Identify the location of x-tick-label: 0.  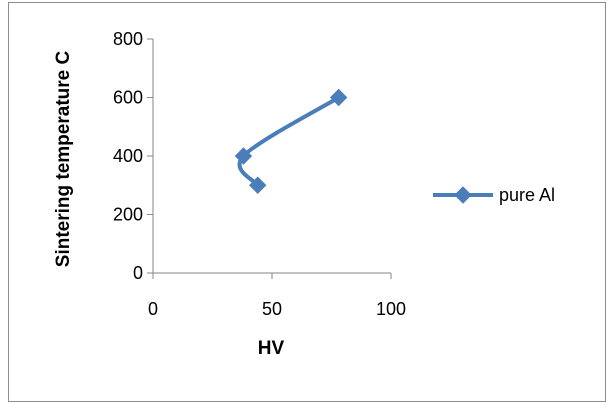
(153, 309).